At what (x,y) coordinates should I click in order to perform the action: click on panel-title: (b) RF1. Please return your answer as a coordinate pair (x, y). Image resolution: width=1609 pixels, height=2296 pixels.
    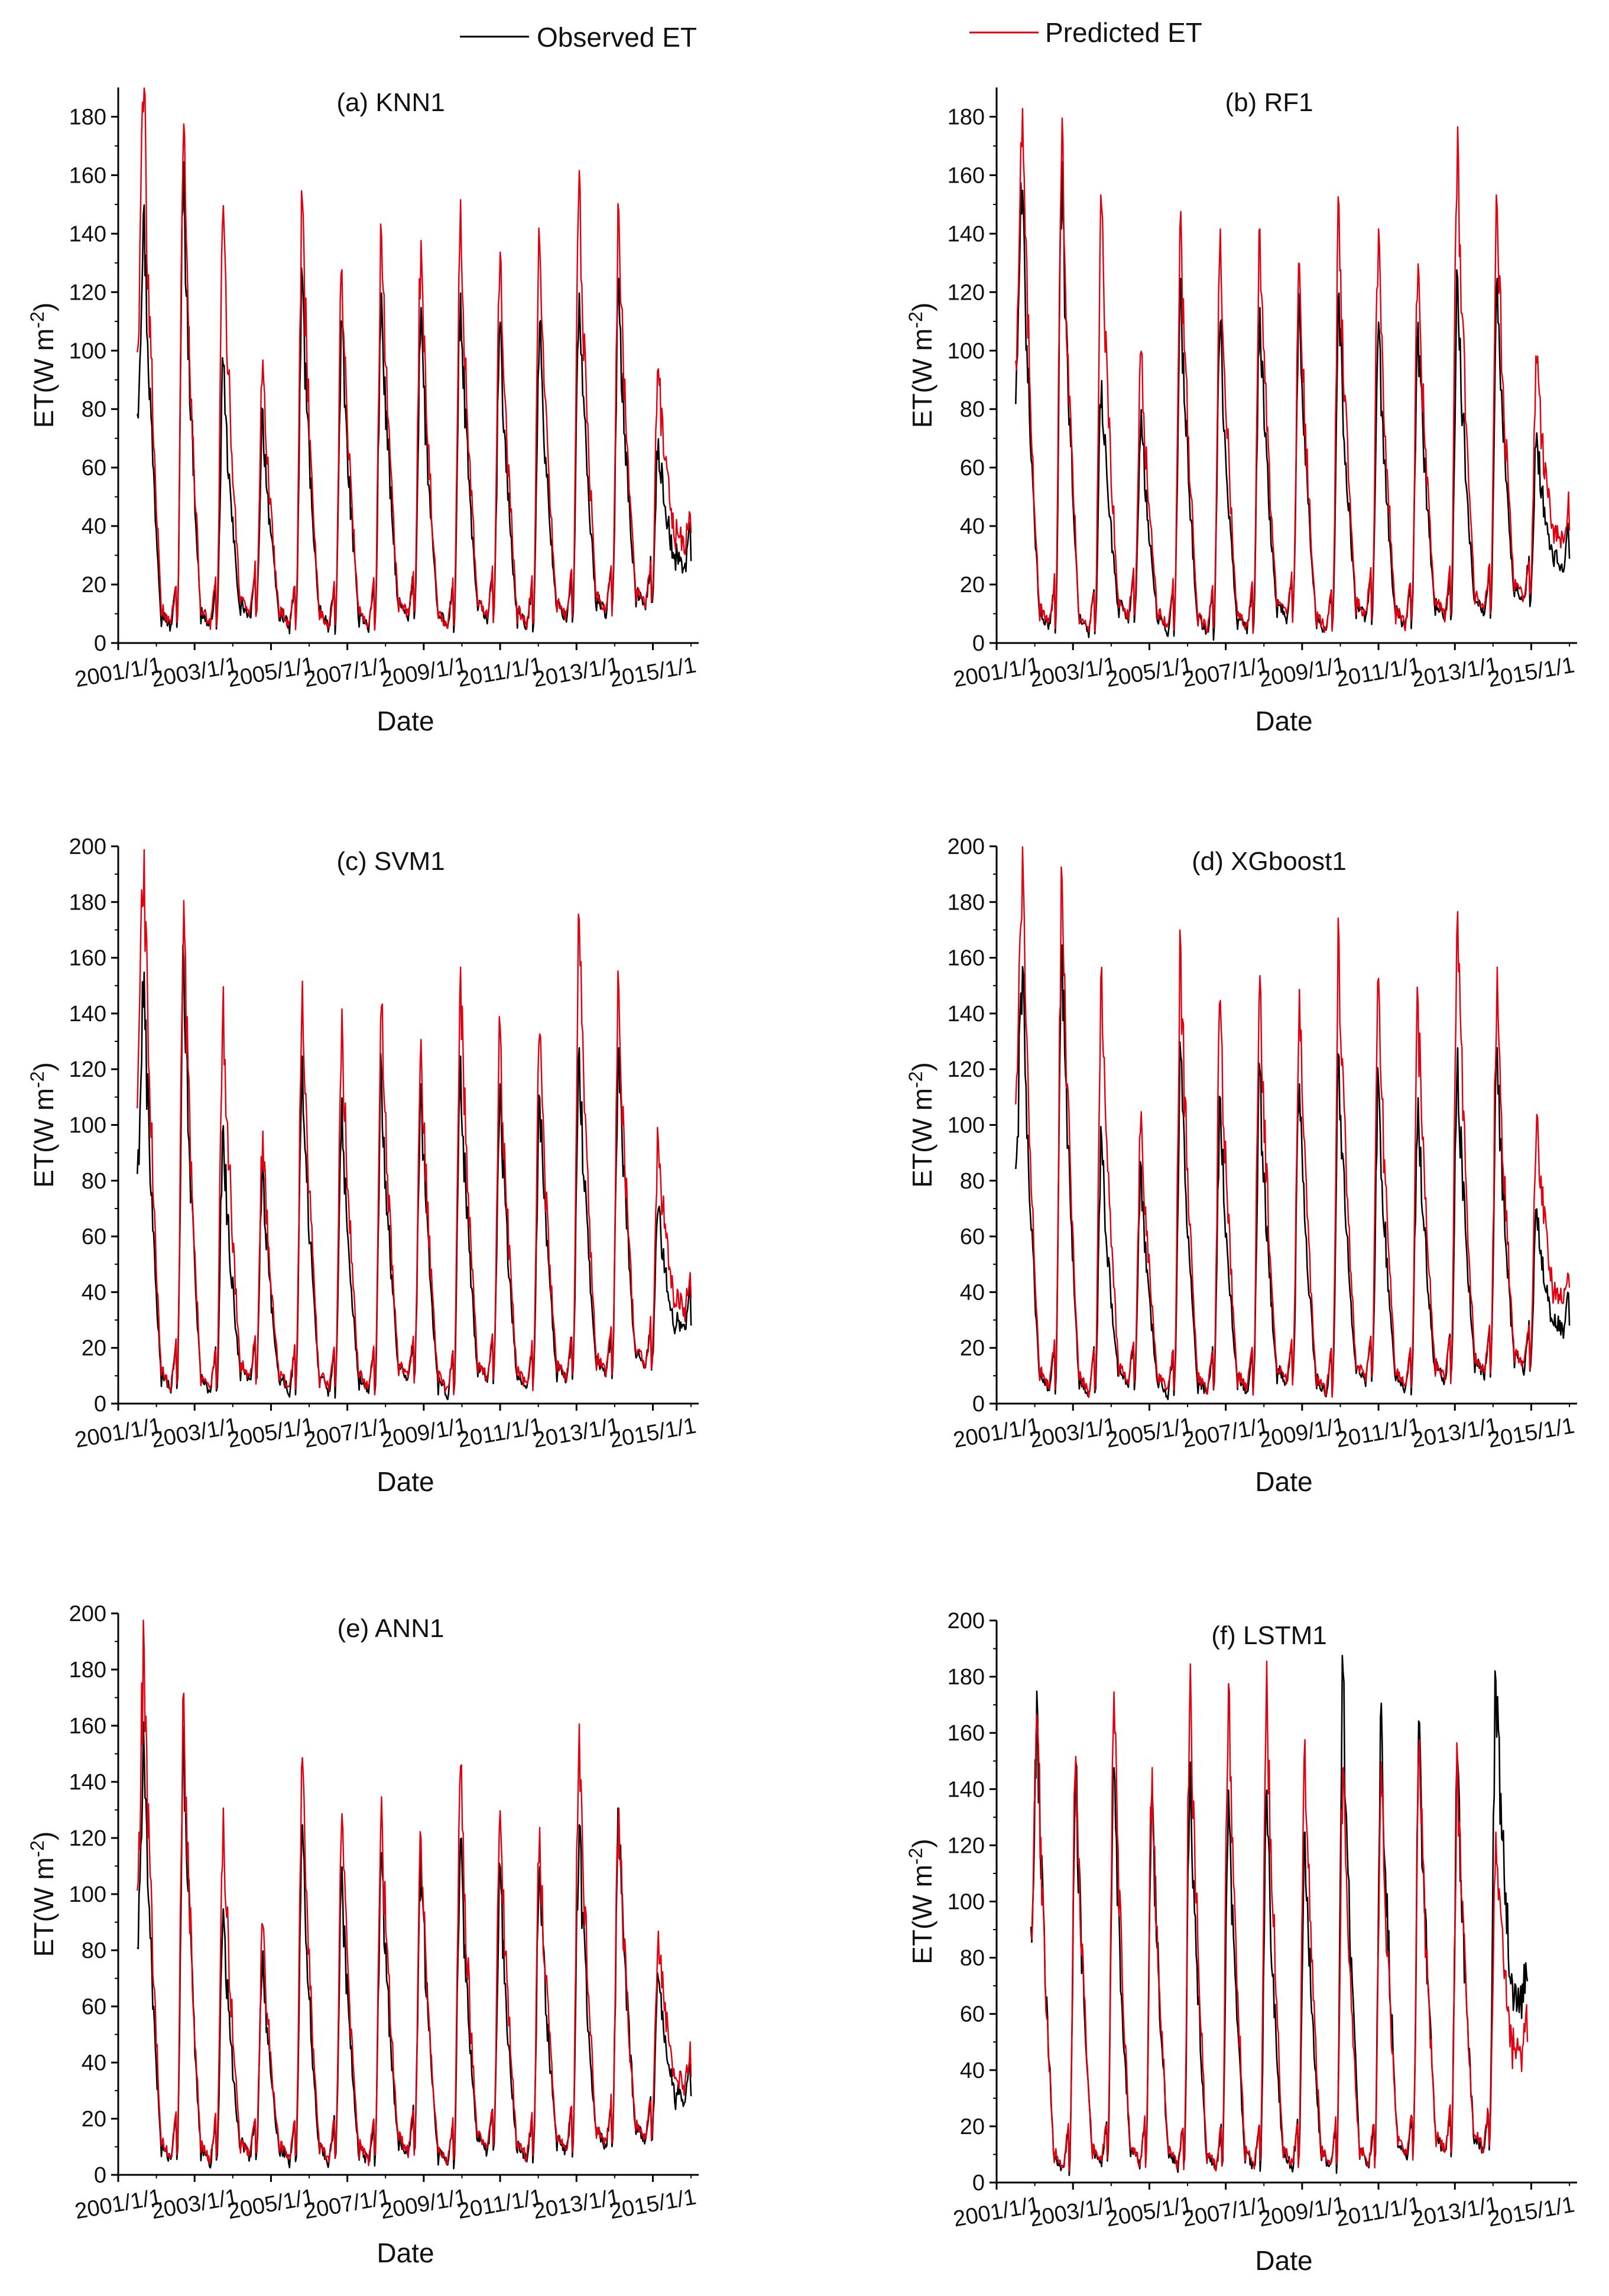
    Looking at the image, I should click on (1269, 102).